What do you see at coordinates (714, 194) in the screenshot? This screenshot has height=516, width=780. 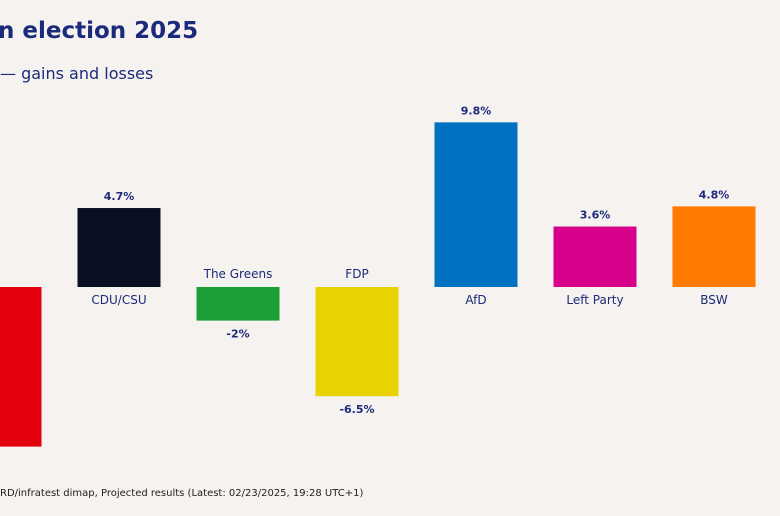 I see `value-label: 4.8%` at bounding box center [714, 194].